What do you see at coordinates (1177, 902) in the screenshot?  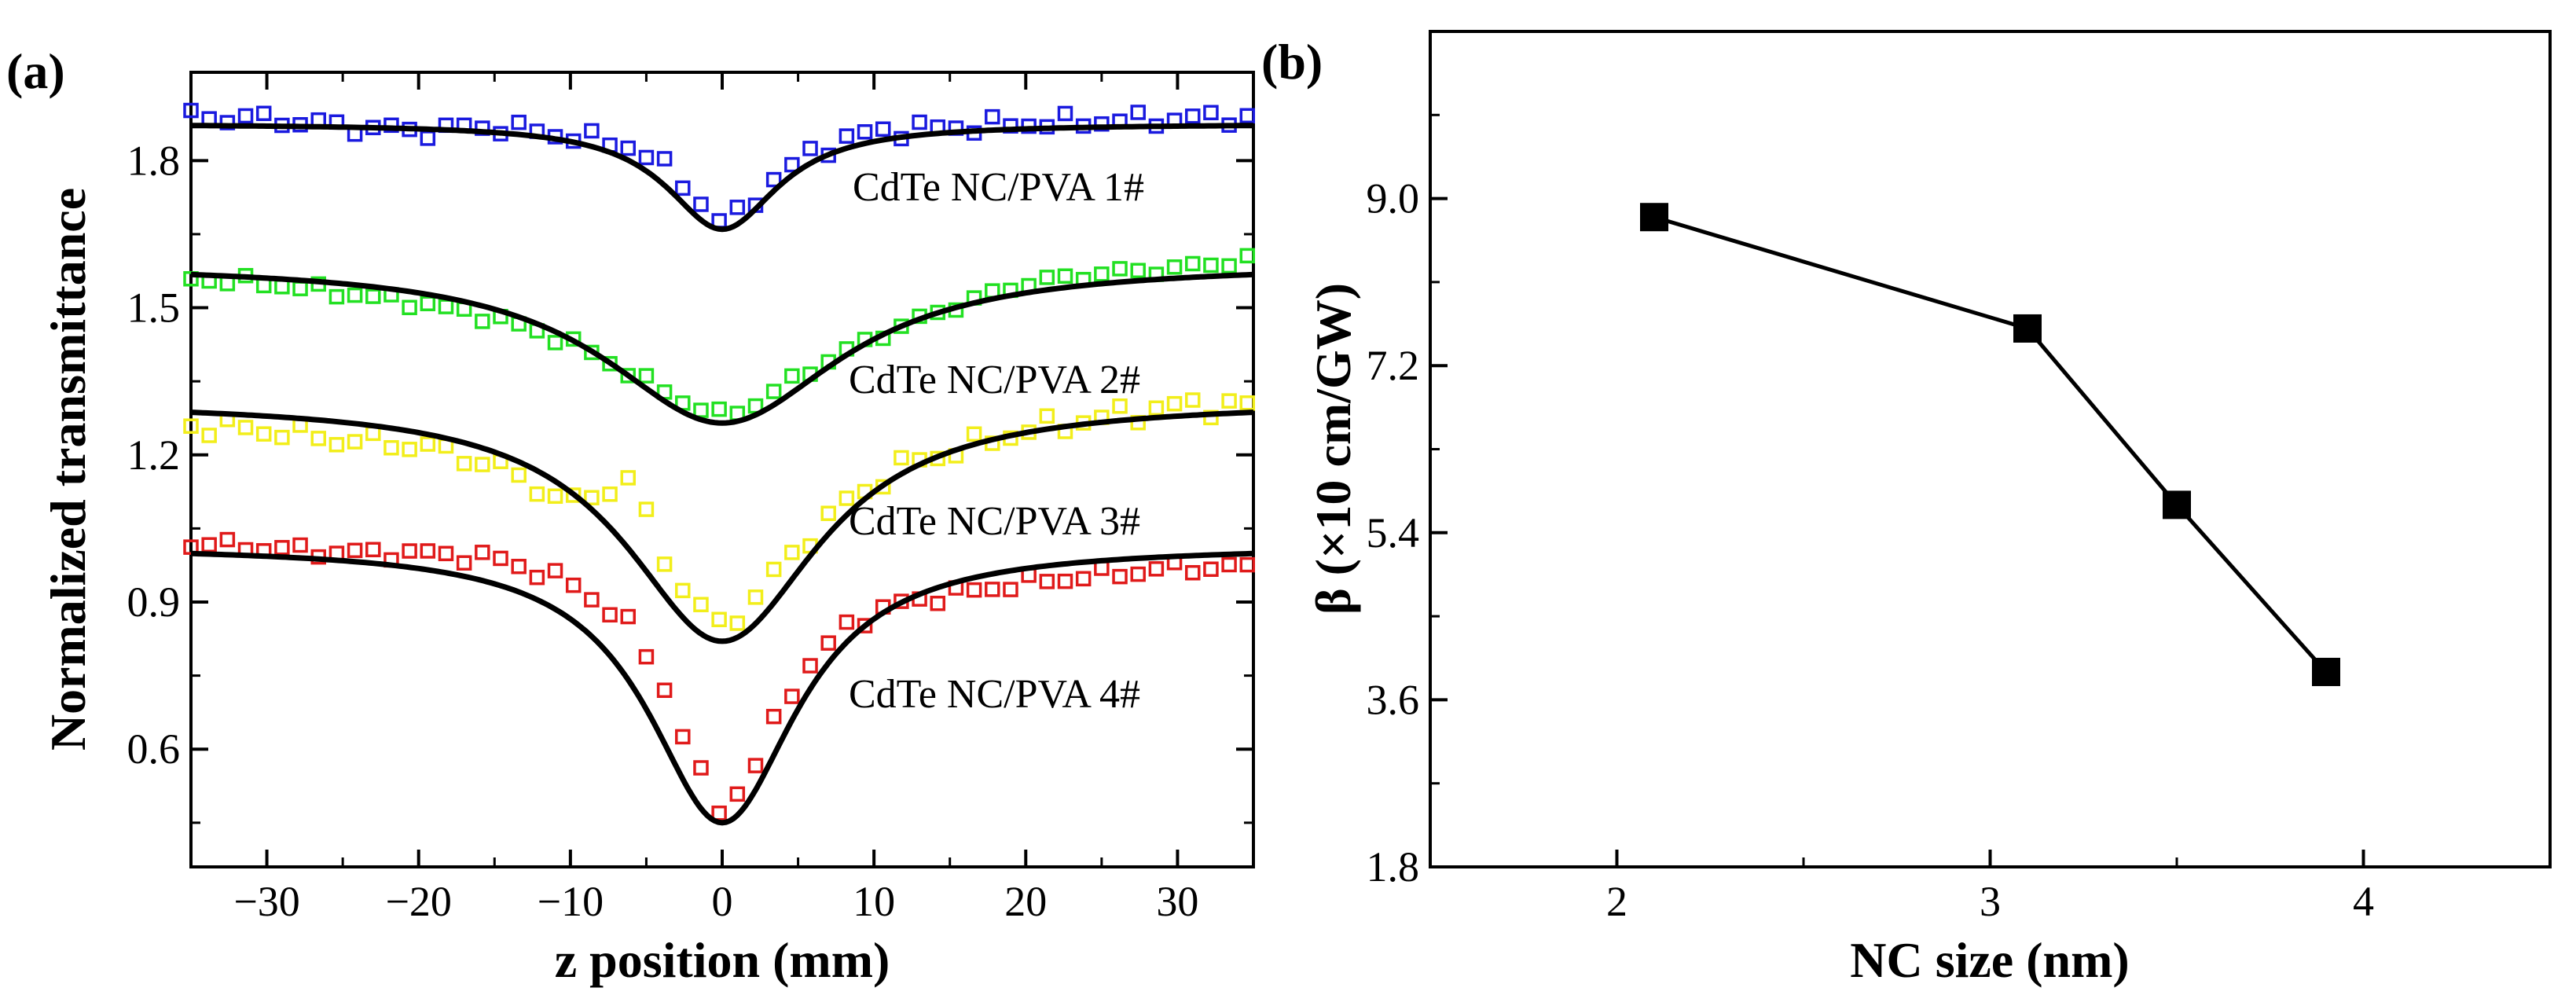 I see `x-tick-label-a: 30` at bounding box center [1177, 902].